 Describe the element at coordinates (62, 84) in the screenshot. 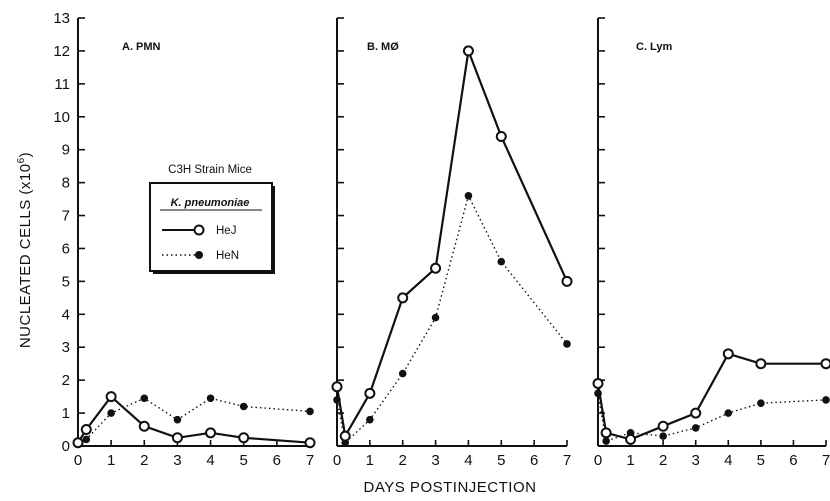

I see `y-tick-label: 11` at that location.